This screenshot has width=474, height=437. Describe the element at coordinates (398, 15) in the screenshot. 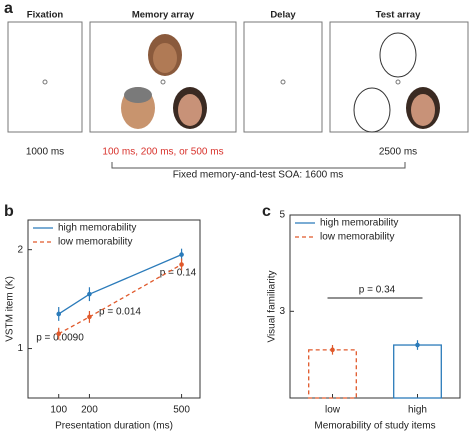

I see `frame-title: Test array` at that location.